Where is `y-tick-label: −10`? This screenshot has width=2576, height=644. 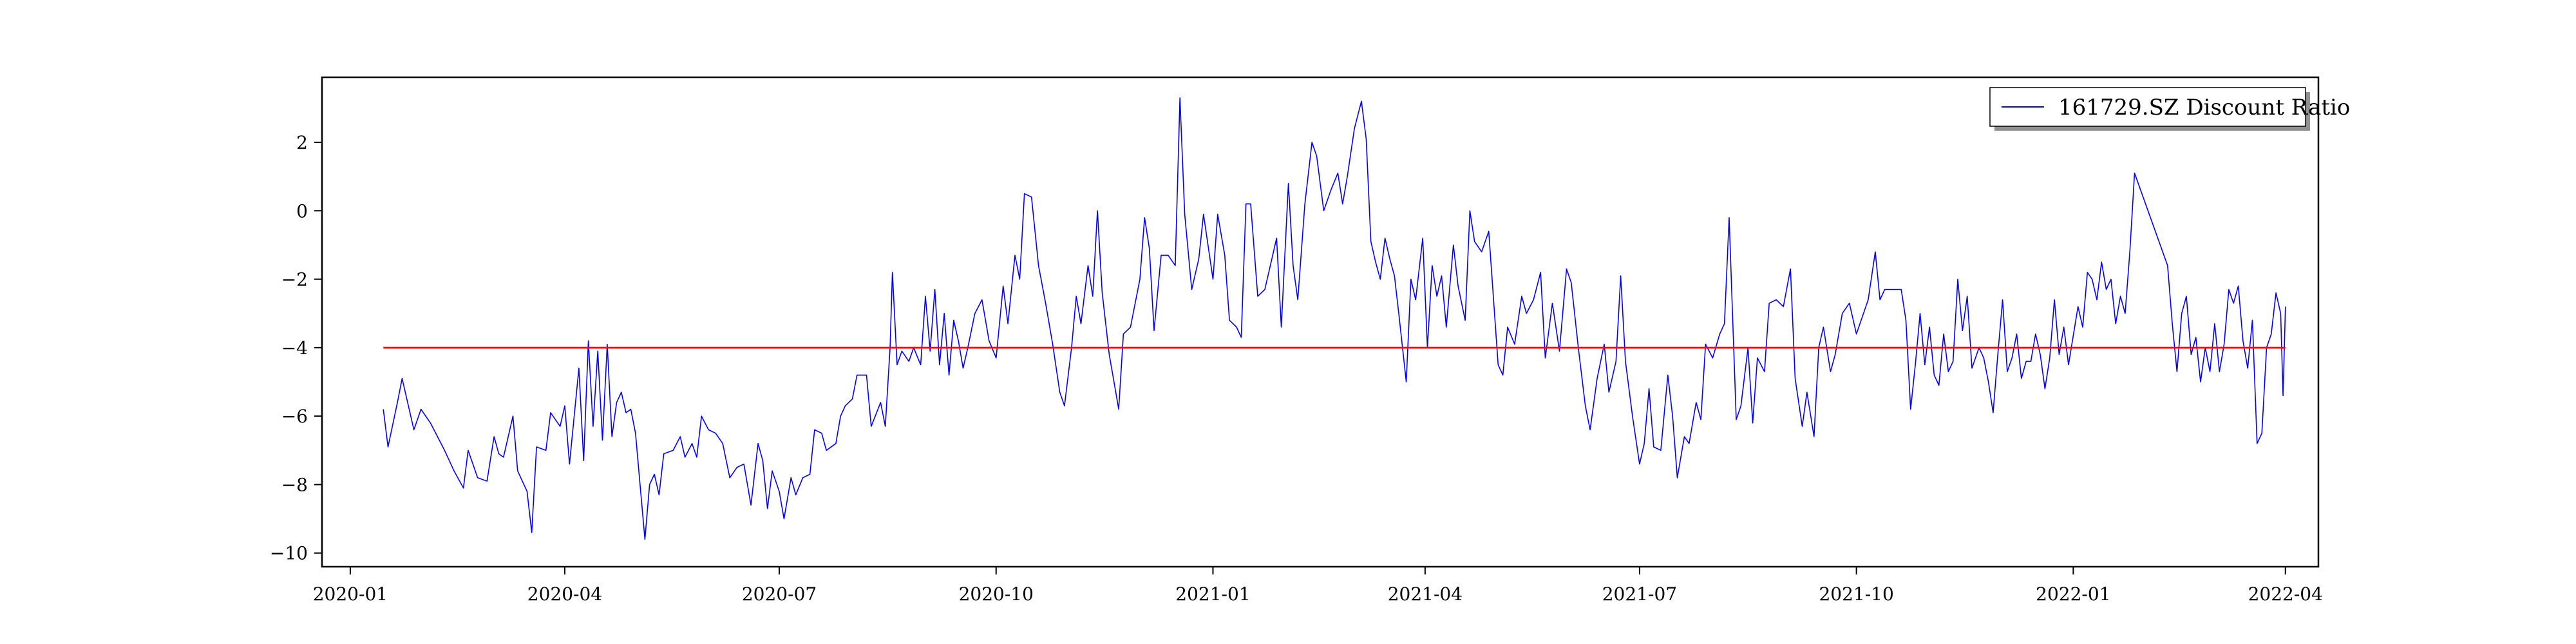
y-tick-label: −10 is located at coordinates (289, 554).